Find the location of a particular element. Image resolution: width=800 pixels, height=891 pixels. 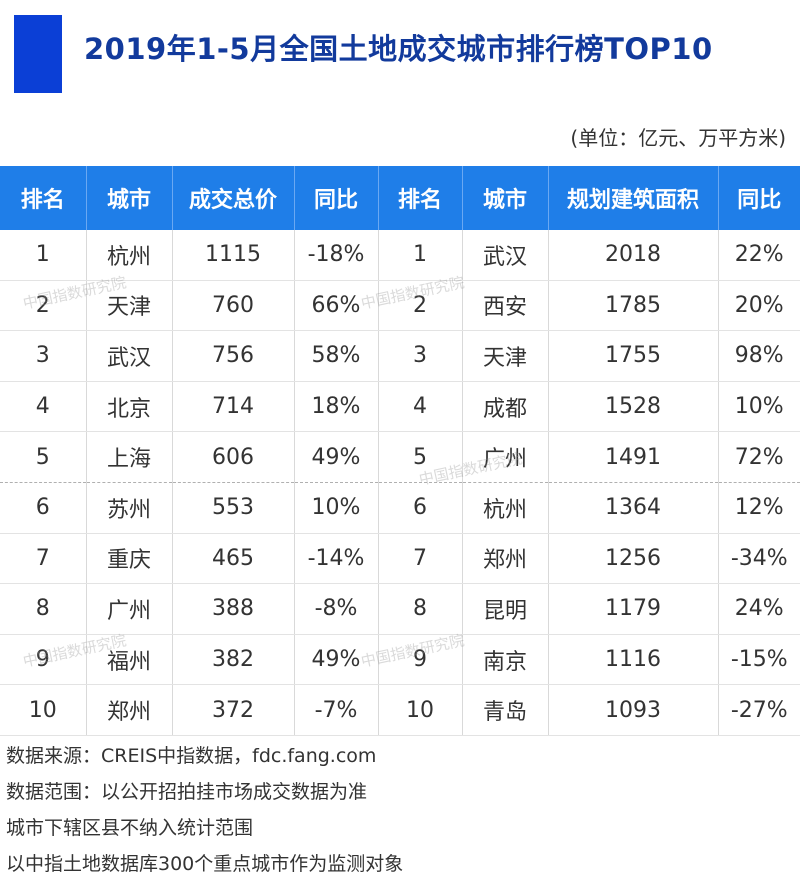

table-cell: 2 is located at coordinates (43, 306).